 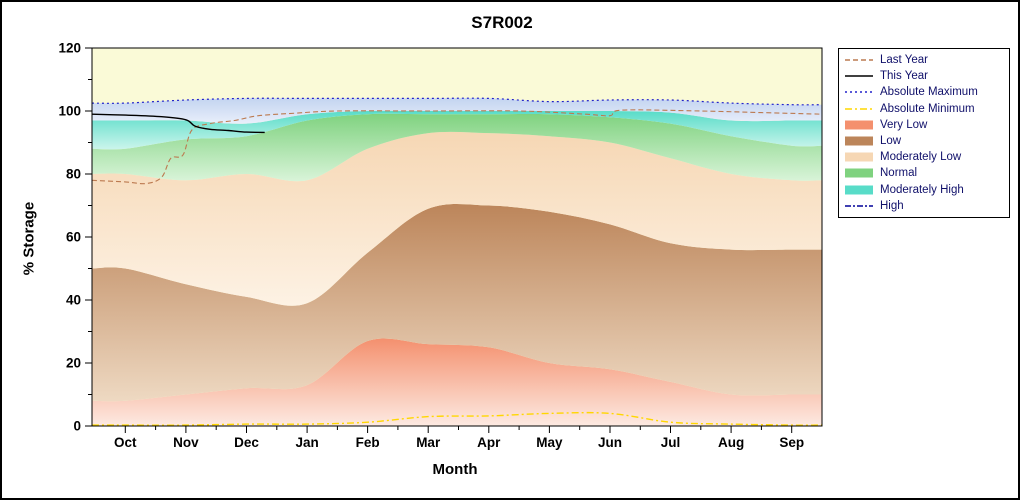 I want to click on band-moderately-high, so click(x=457, y=130).